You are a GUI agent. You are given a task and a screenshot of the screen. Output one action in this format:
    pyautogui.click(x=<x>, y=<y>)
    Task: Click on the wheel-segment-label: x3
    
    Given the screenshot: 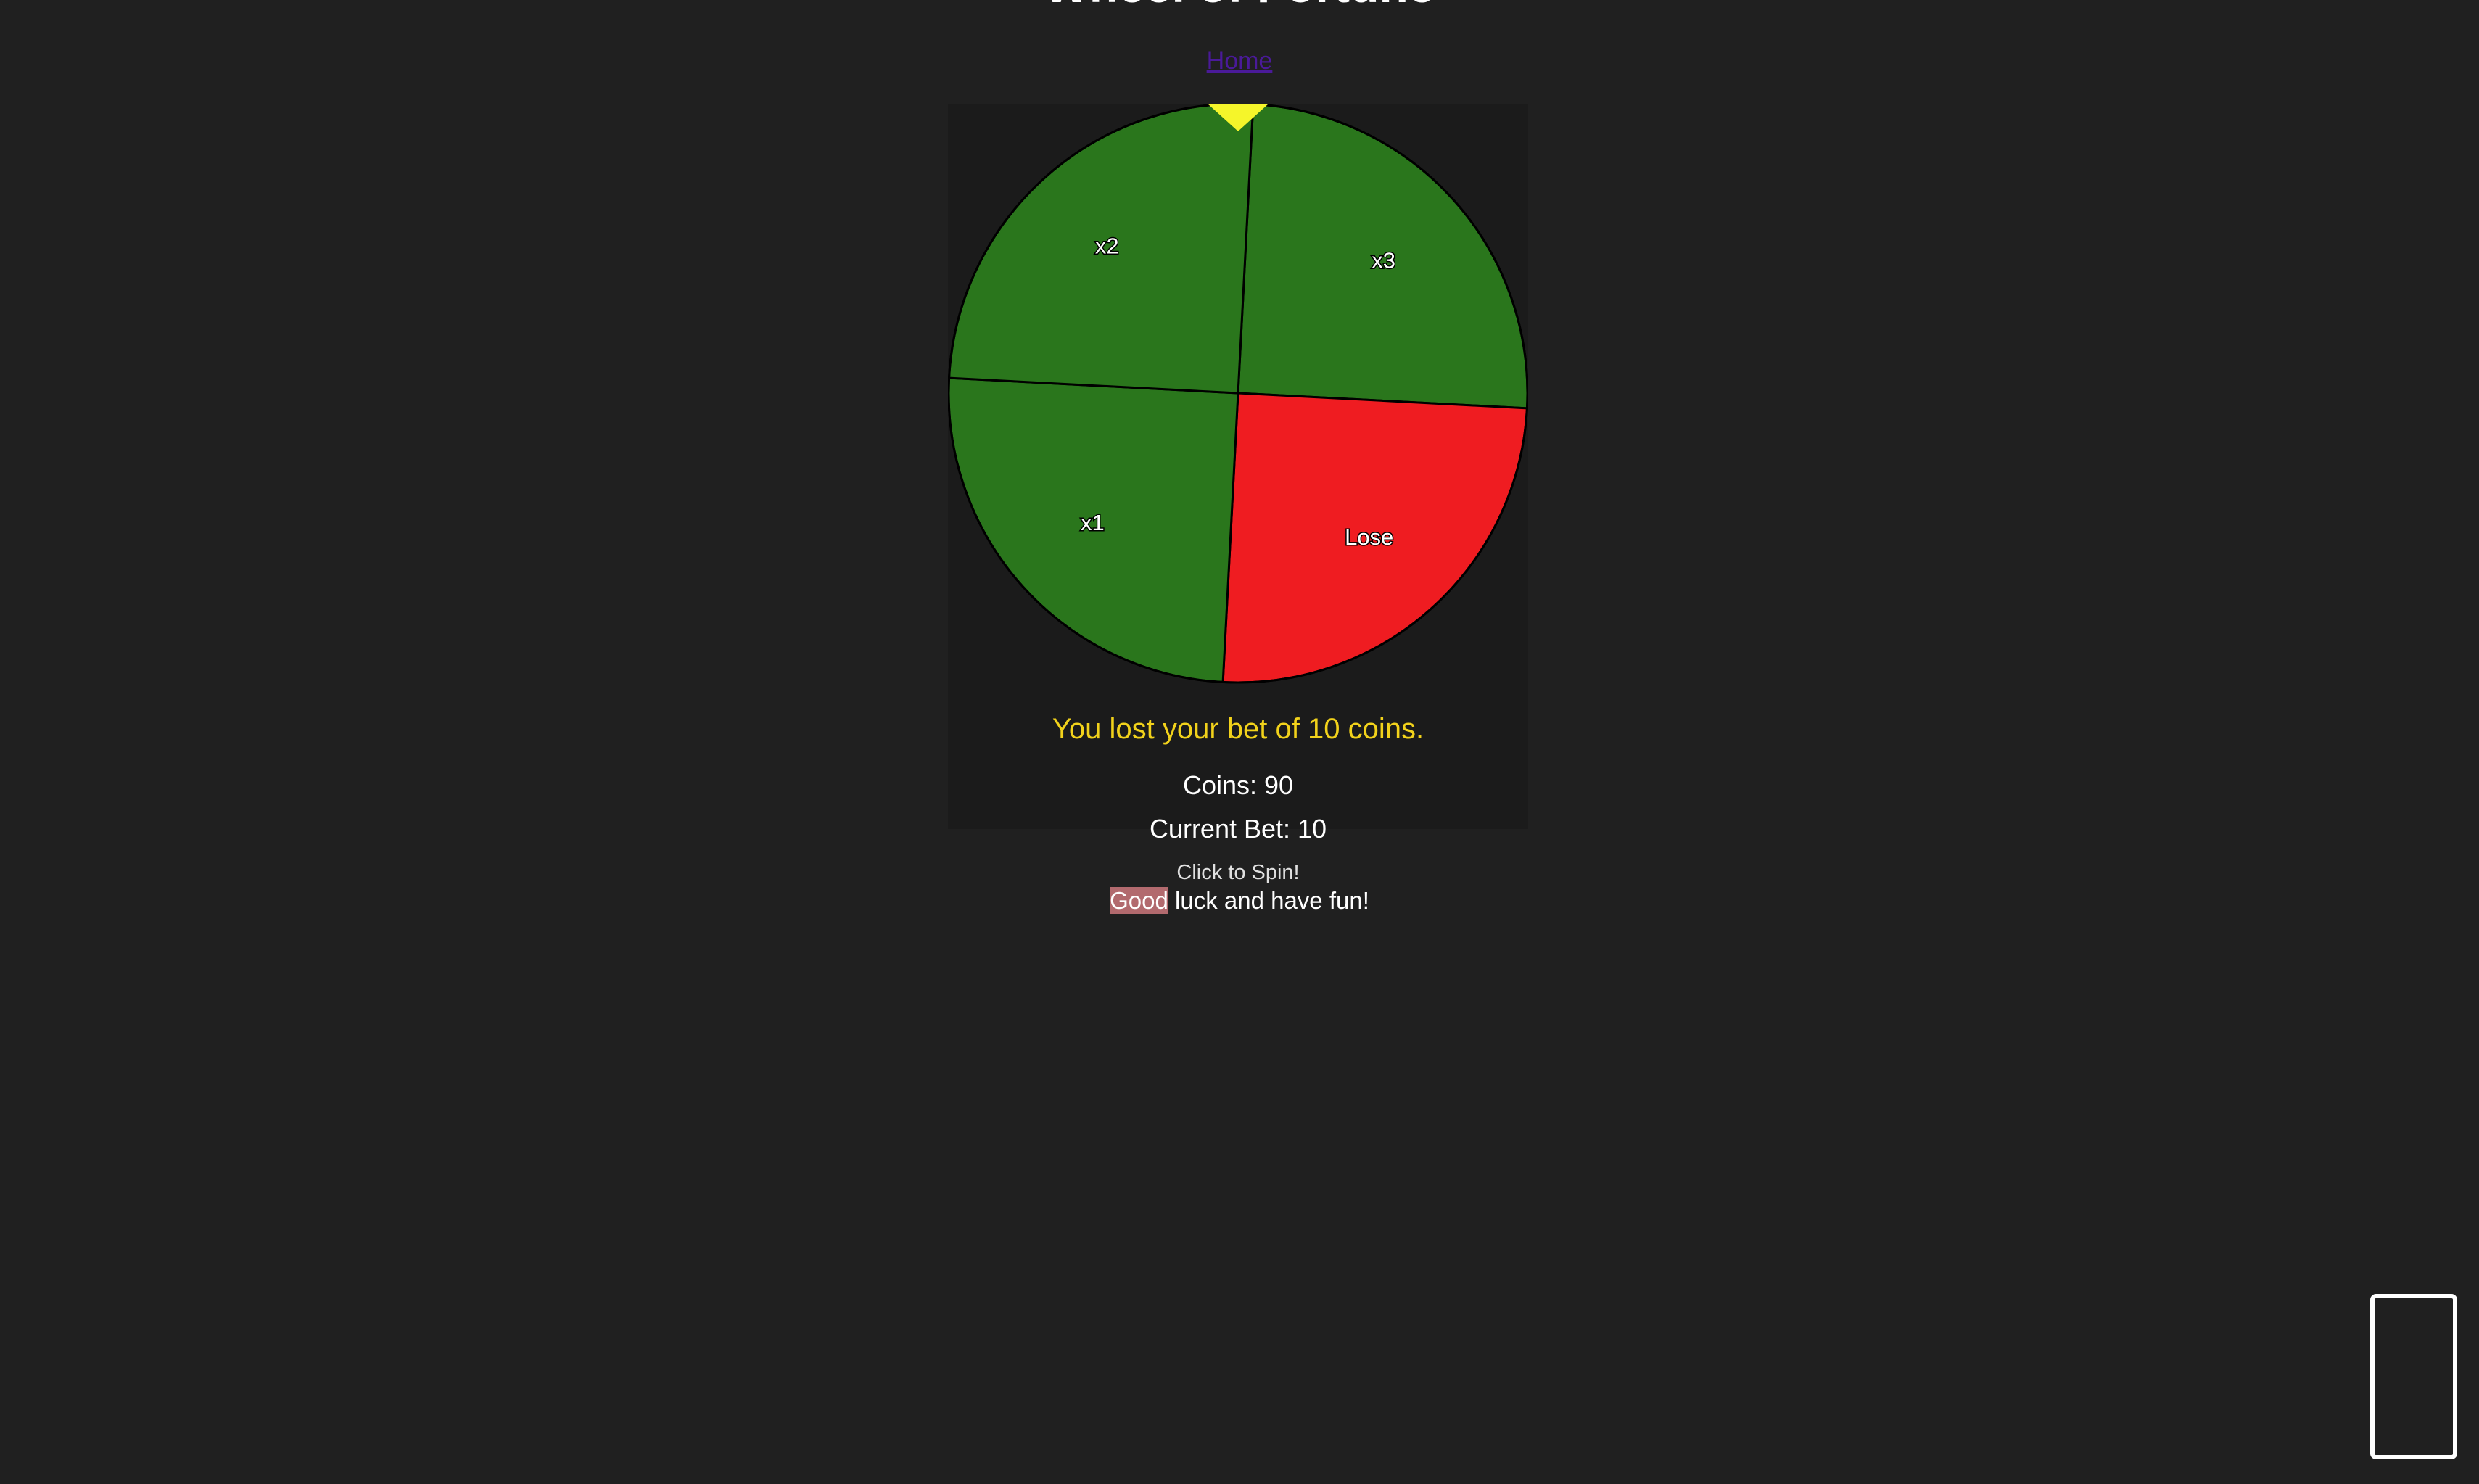 What is the action you would take?
    pyautogui.click(x=1383, y=260)
    